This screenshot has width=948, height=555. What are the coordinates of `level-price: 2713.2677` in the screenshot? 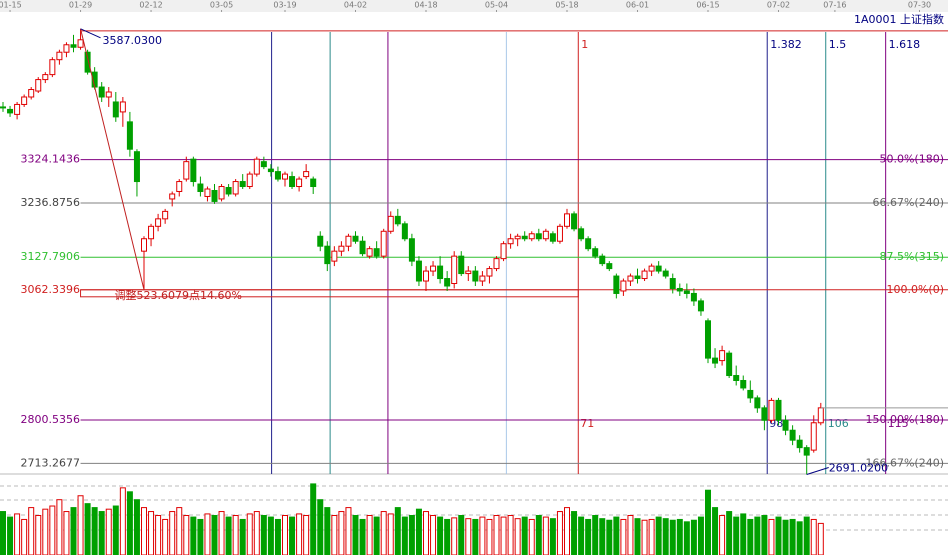 It's located at (51, 462).